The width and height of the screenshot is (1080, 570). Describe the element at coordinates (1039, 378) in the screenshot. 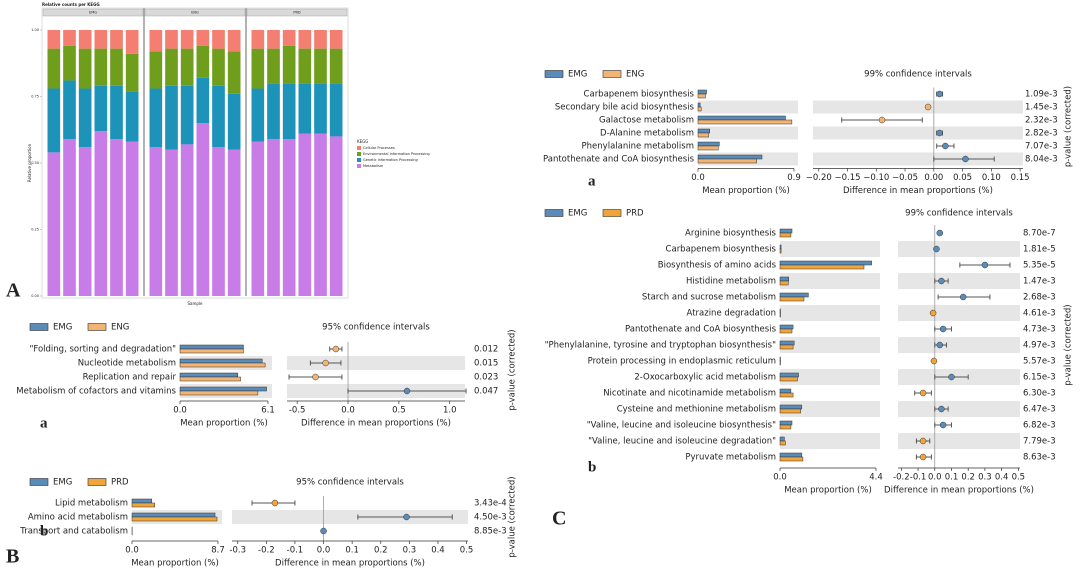

I see `p-value: 6.15e-3` at that location.